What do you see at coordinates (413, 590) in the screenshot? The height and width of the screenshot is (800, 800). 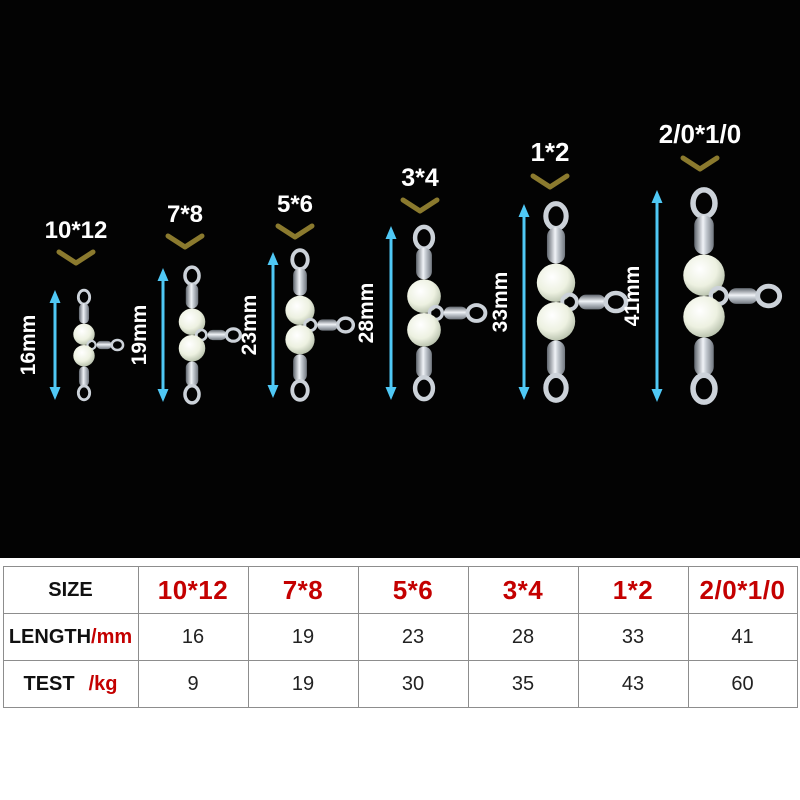 I see `size-value-cell: 5*6` at bounding box center [413, 590].